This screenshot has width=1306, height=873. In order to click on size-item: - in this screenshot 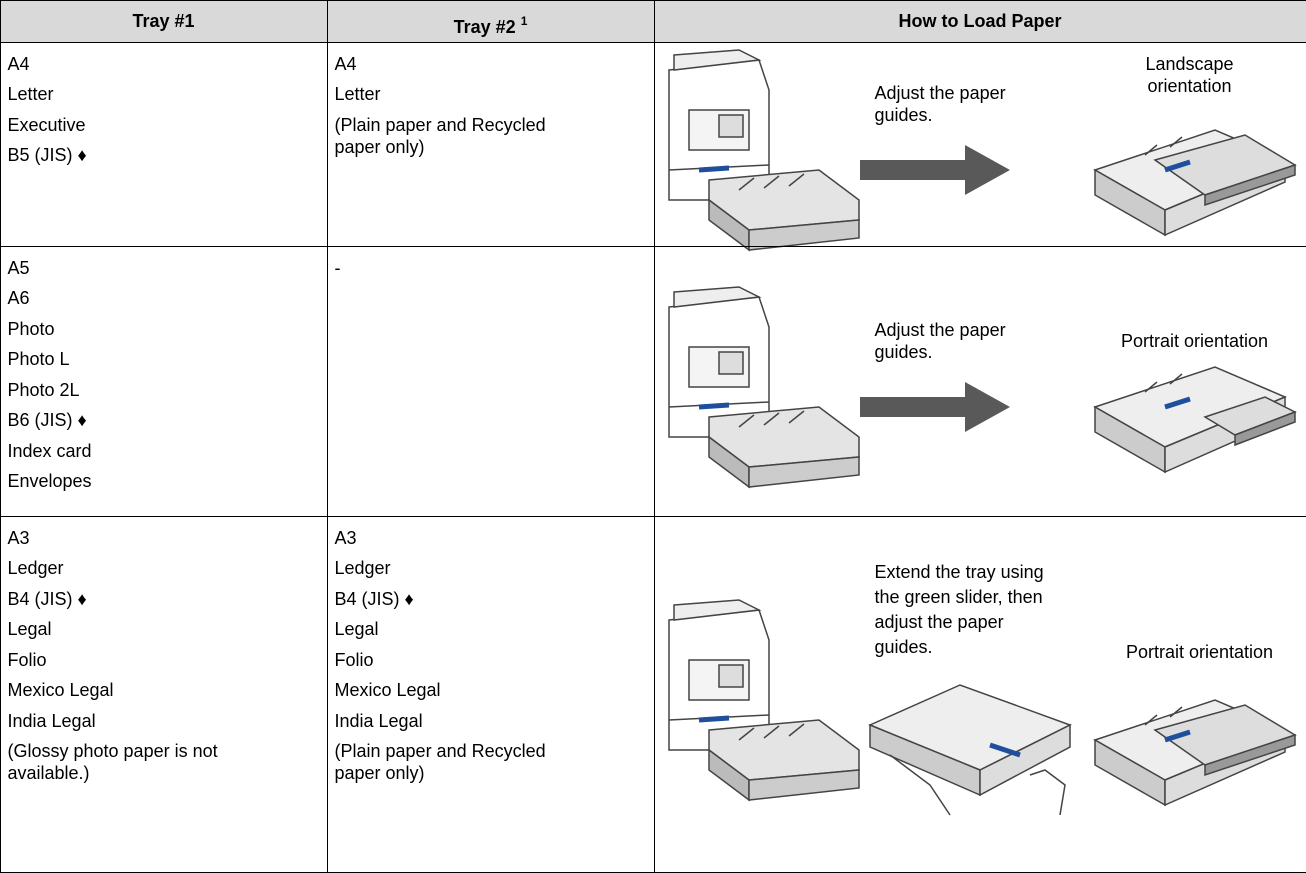, I will do `click(494, 268)`.